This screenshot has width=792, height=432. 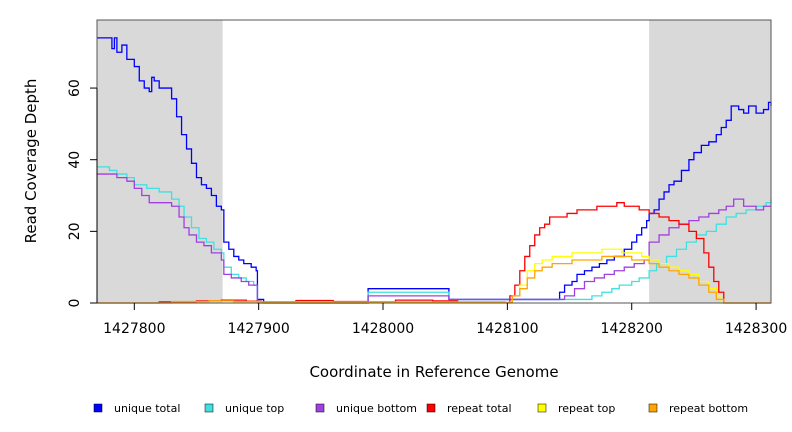 What do you see at coordinates (632, 329) in the screenshot?
I see `x-tick-label-1428200: 1428200` at bounding box center [632, 329].